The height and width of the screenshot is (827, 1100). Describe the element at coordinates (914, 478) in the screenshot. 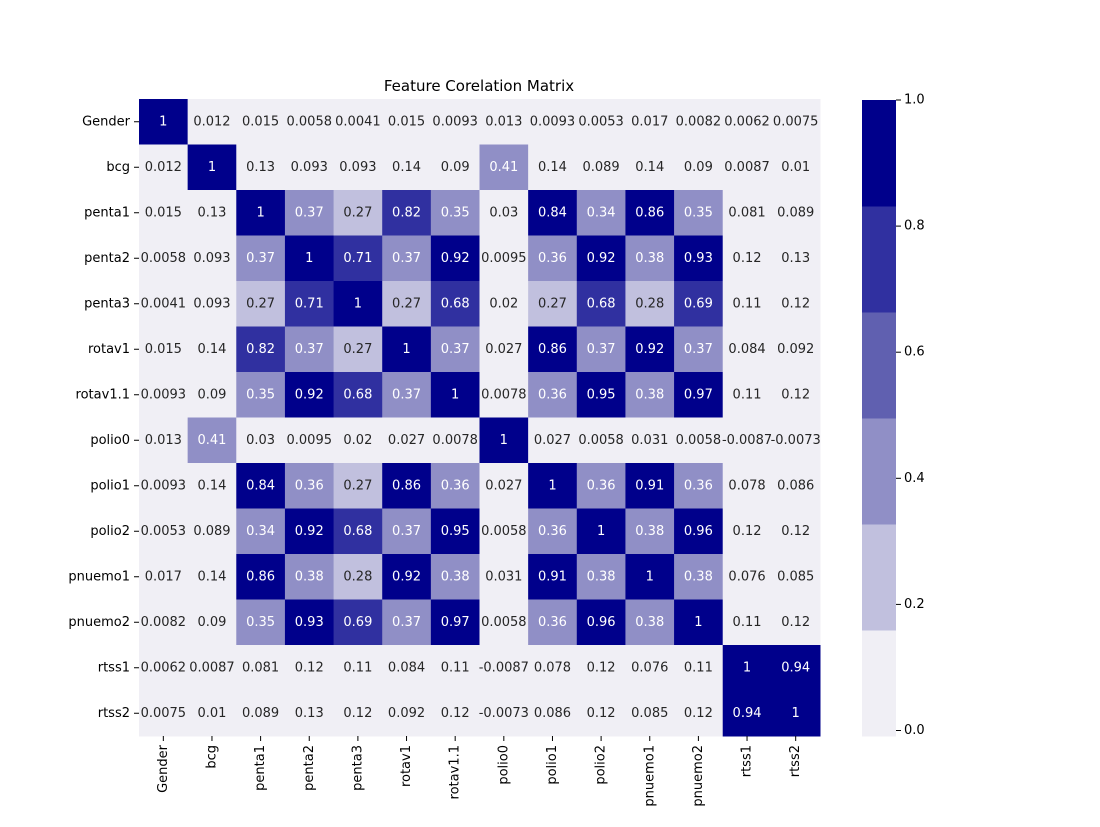

I see `colorbar-tick-label: 0.4` at that location.